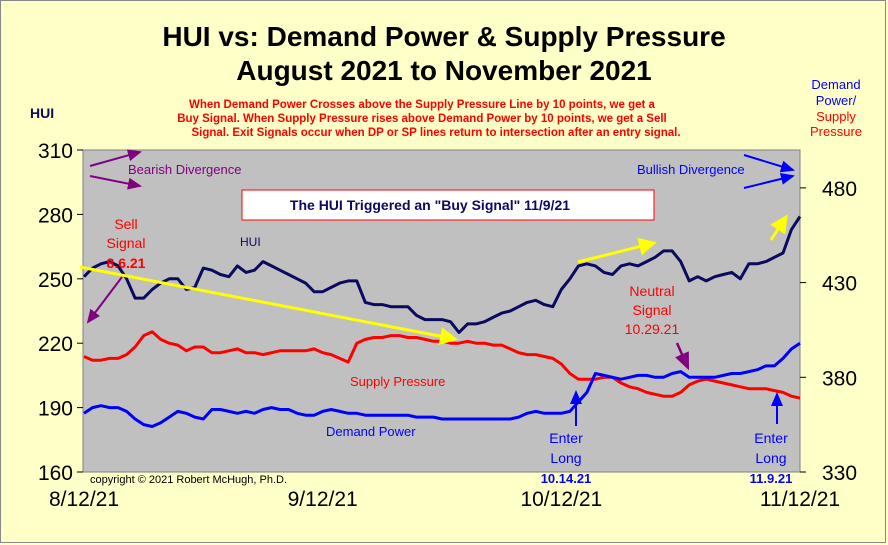 The width and height of the screenshot is (888, 545). What do you see at coordinates (115, 182) in the screenshot?
I see `bearish-arrow-down` at bounding box center [115, 182].